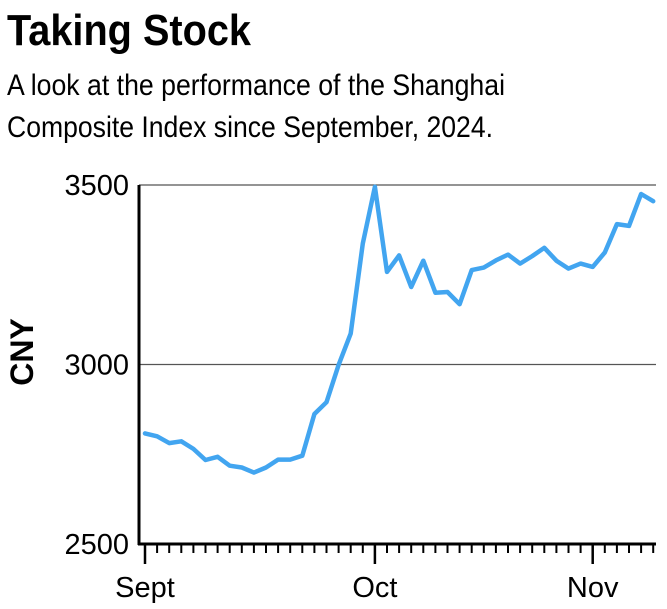 The height and width of the screenshot is (609, 667). Describe the element at coordinates (96, 545) in the screenshot. I see `y-tick-label: 2500` at that location.